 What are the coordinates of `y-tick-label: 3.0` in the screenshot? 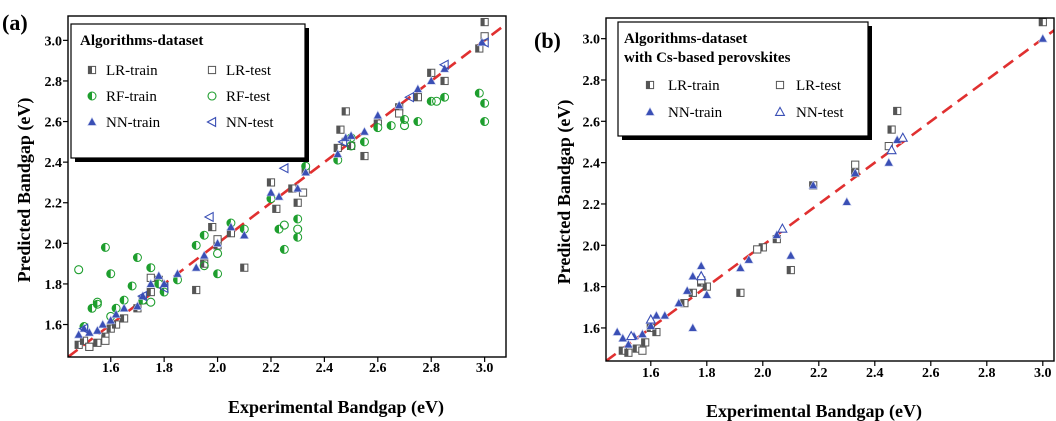 It's located at (592, 40).